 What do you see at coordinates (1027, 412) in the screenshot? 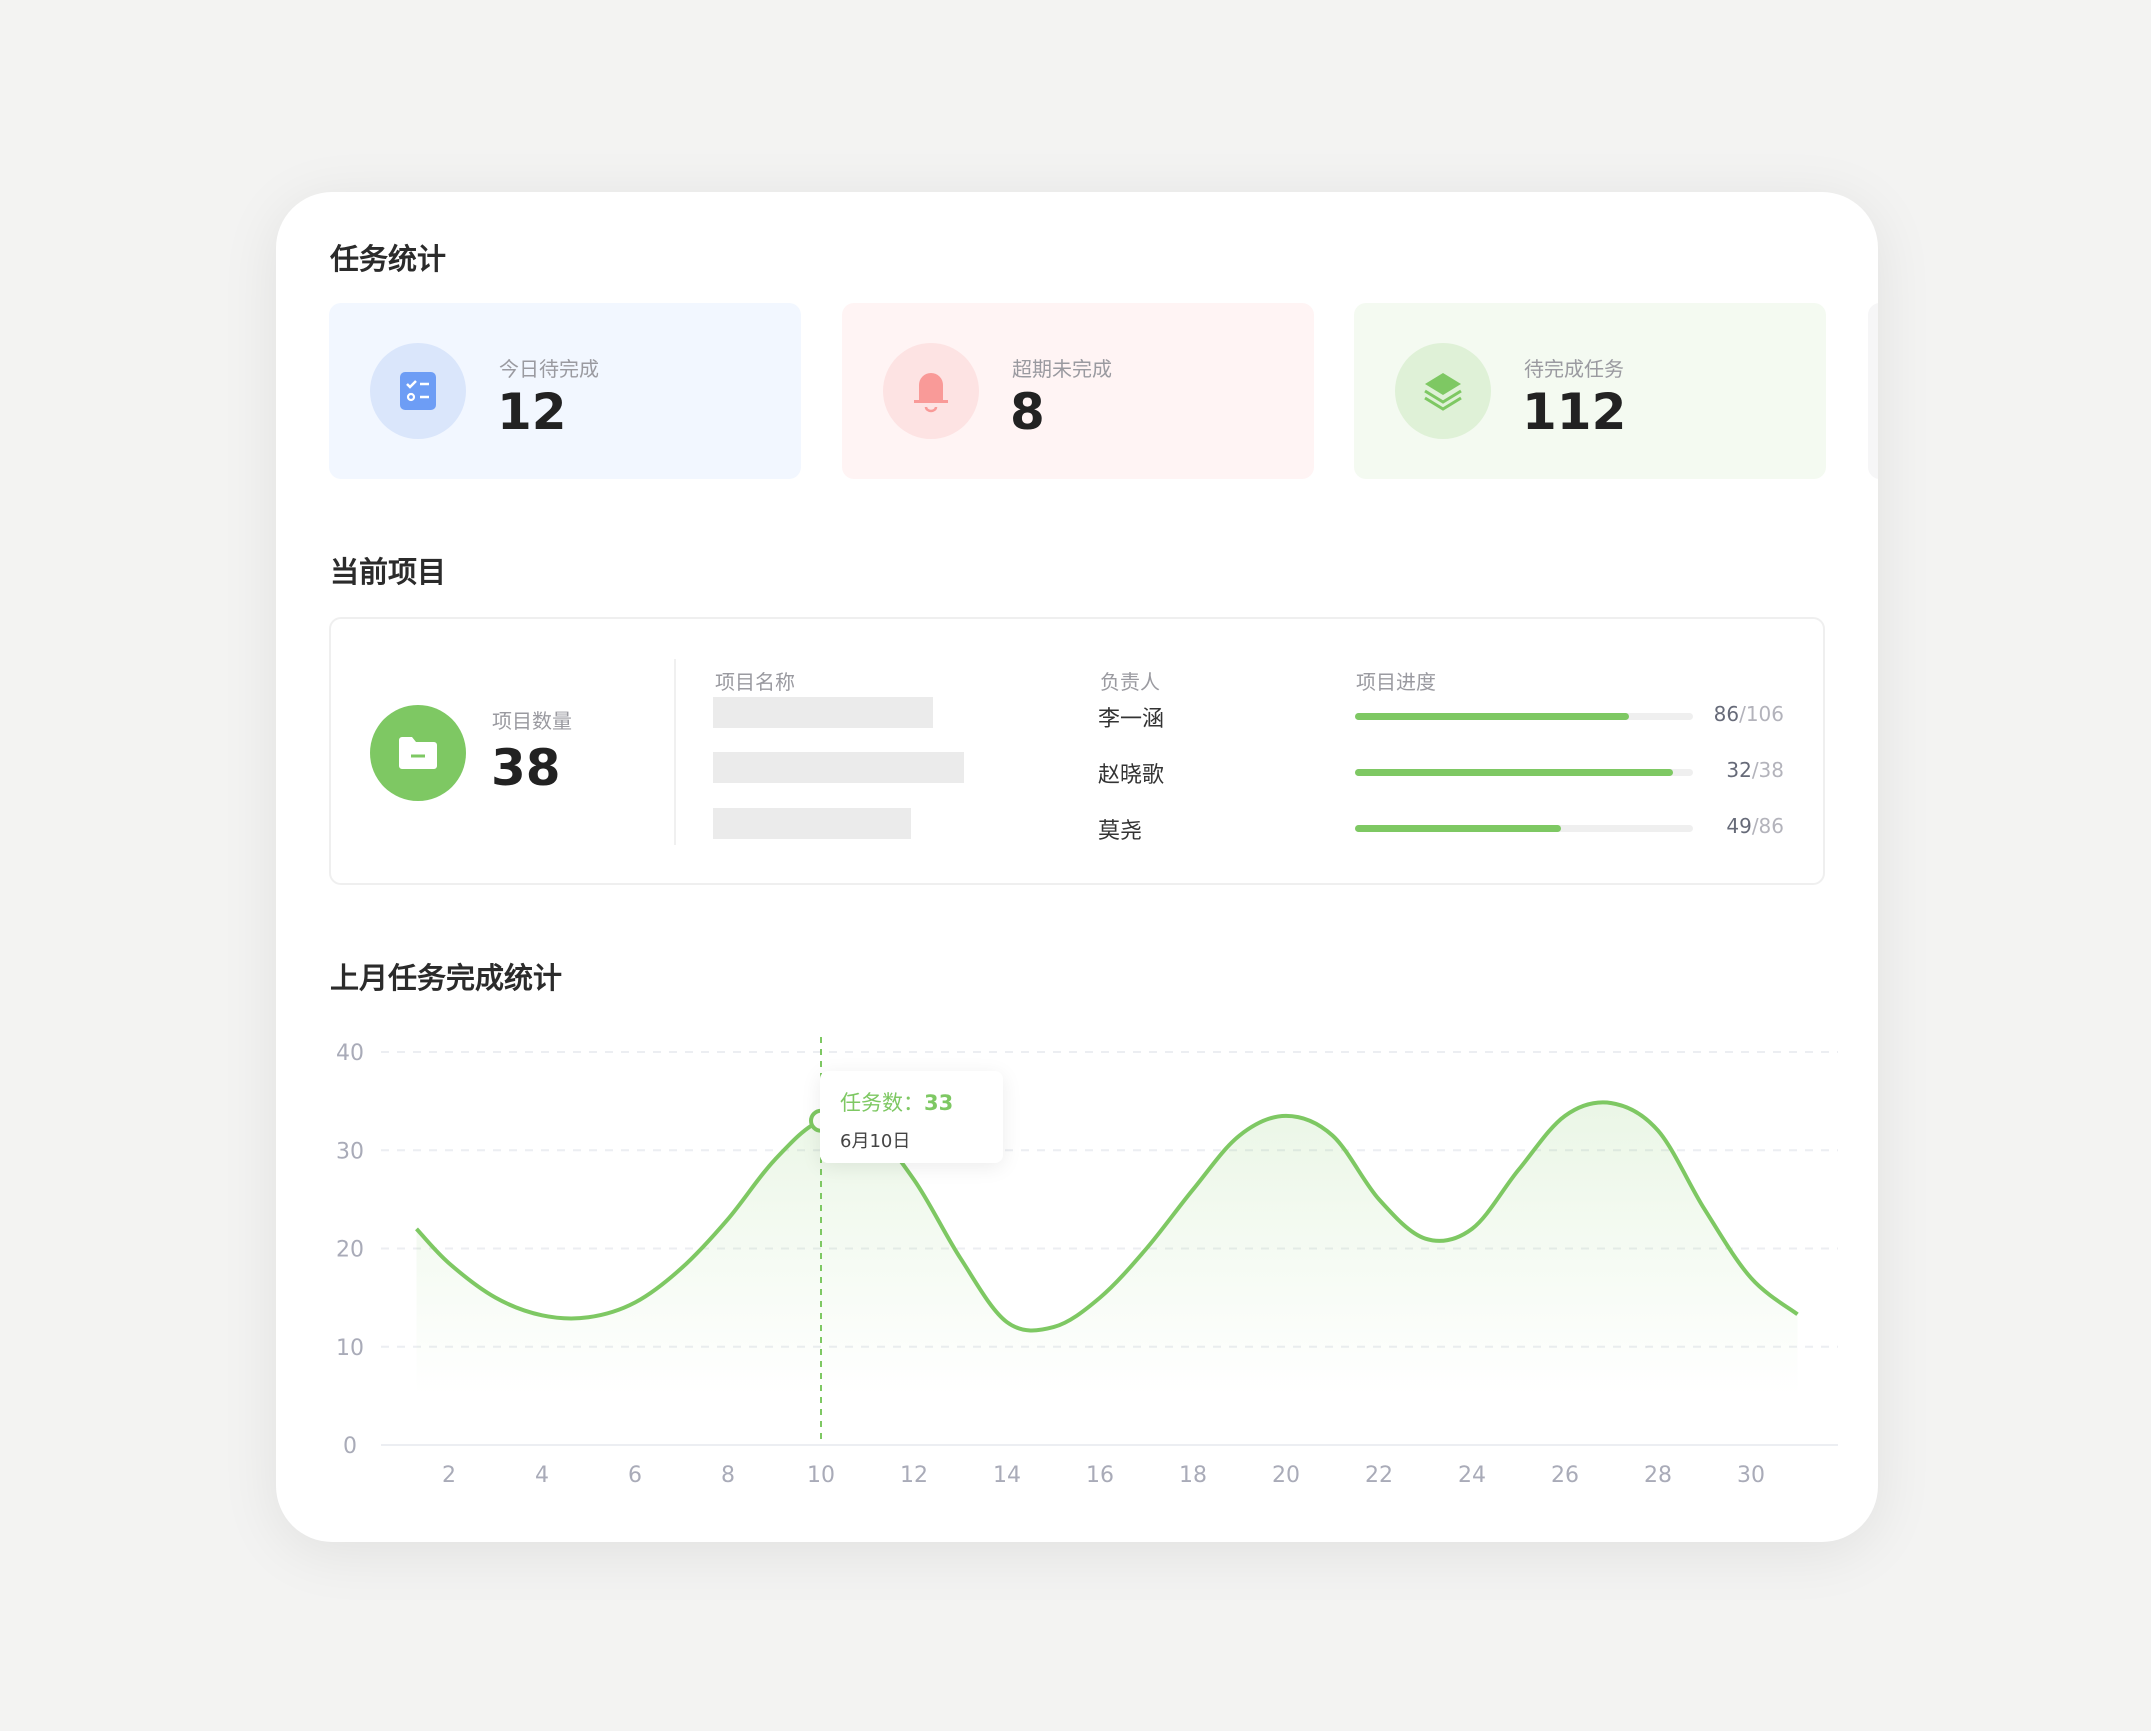
I see `stat-value: 8` at bounding box center [1027, 412].